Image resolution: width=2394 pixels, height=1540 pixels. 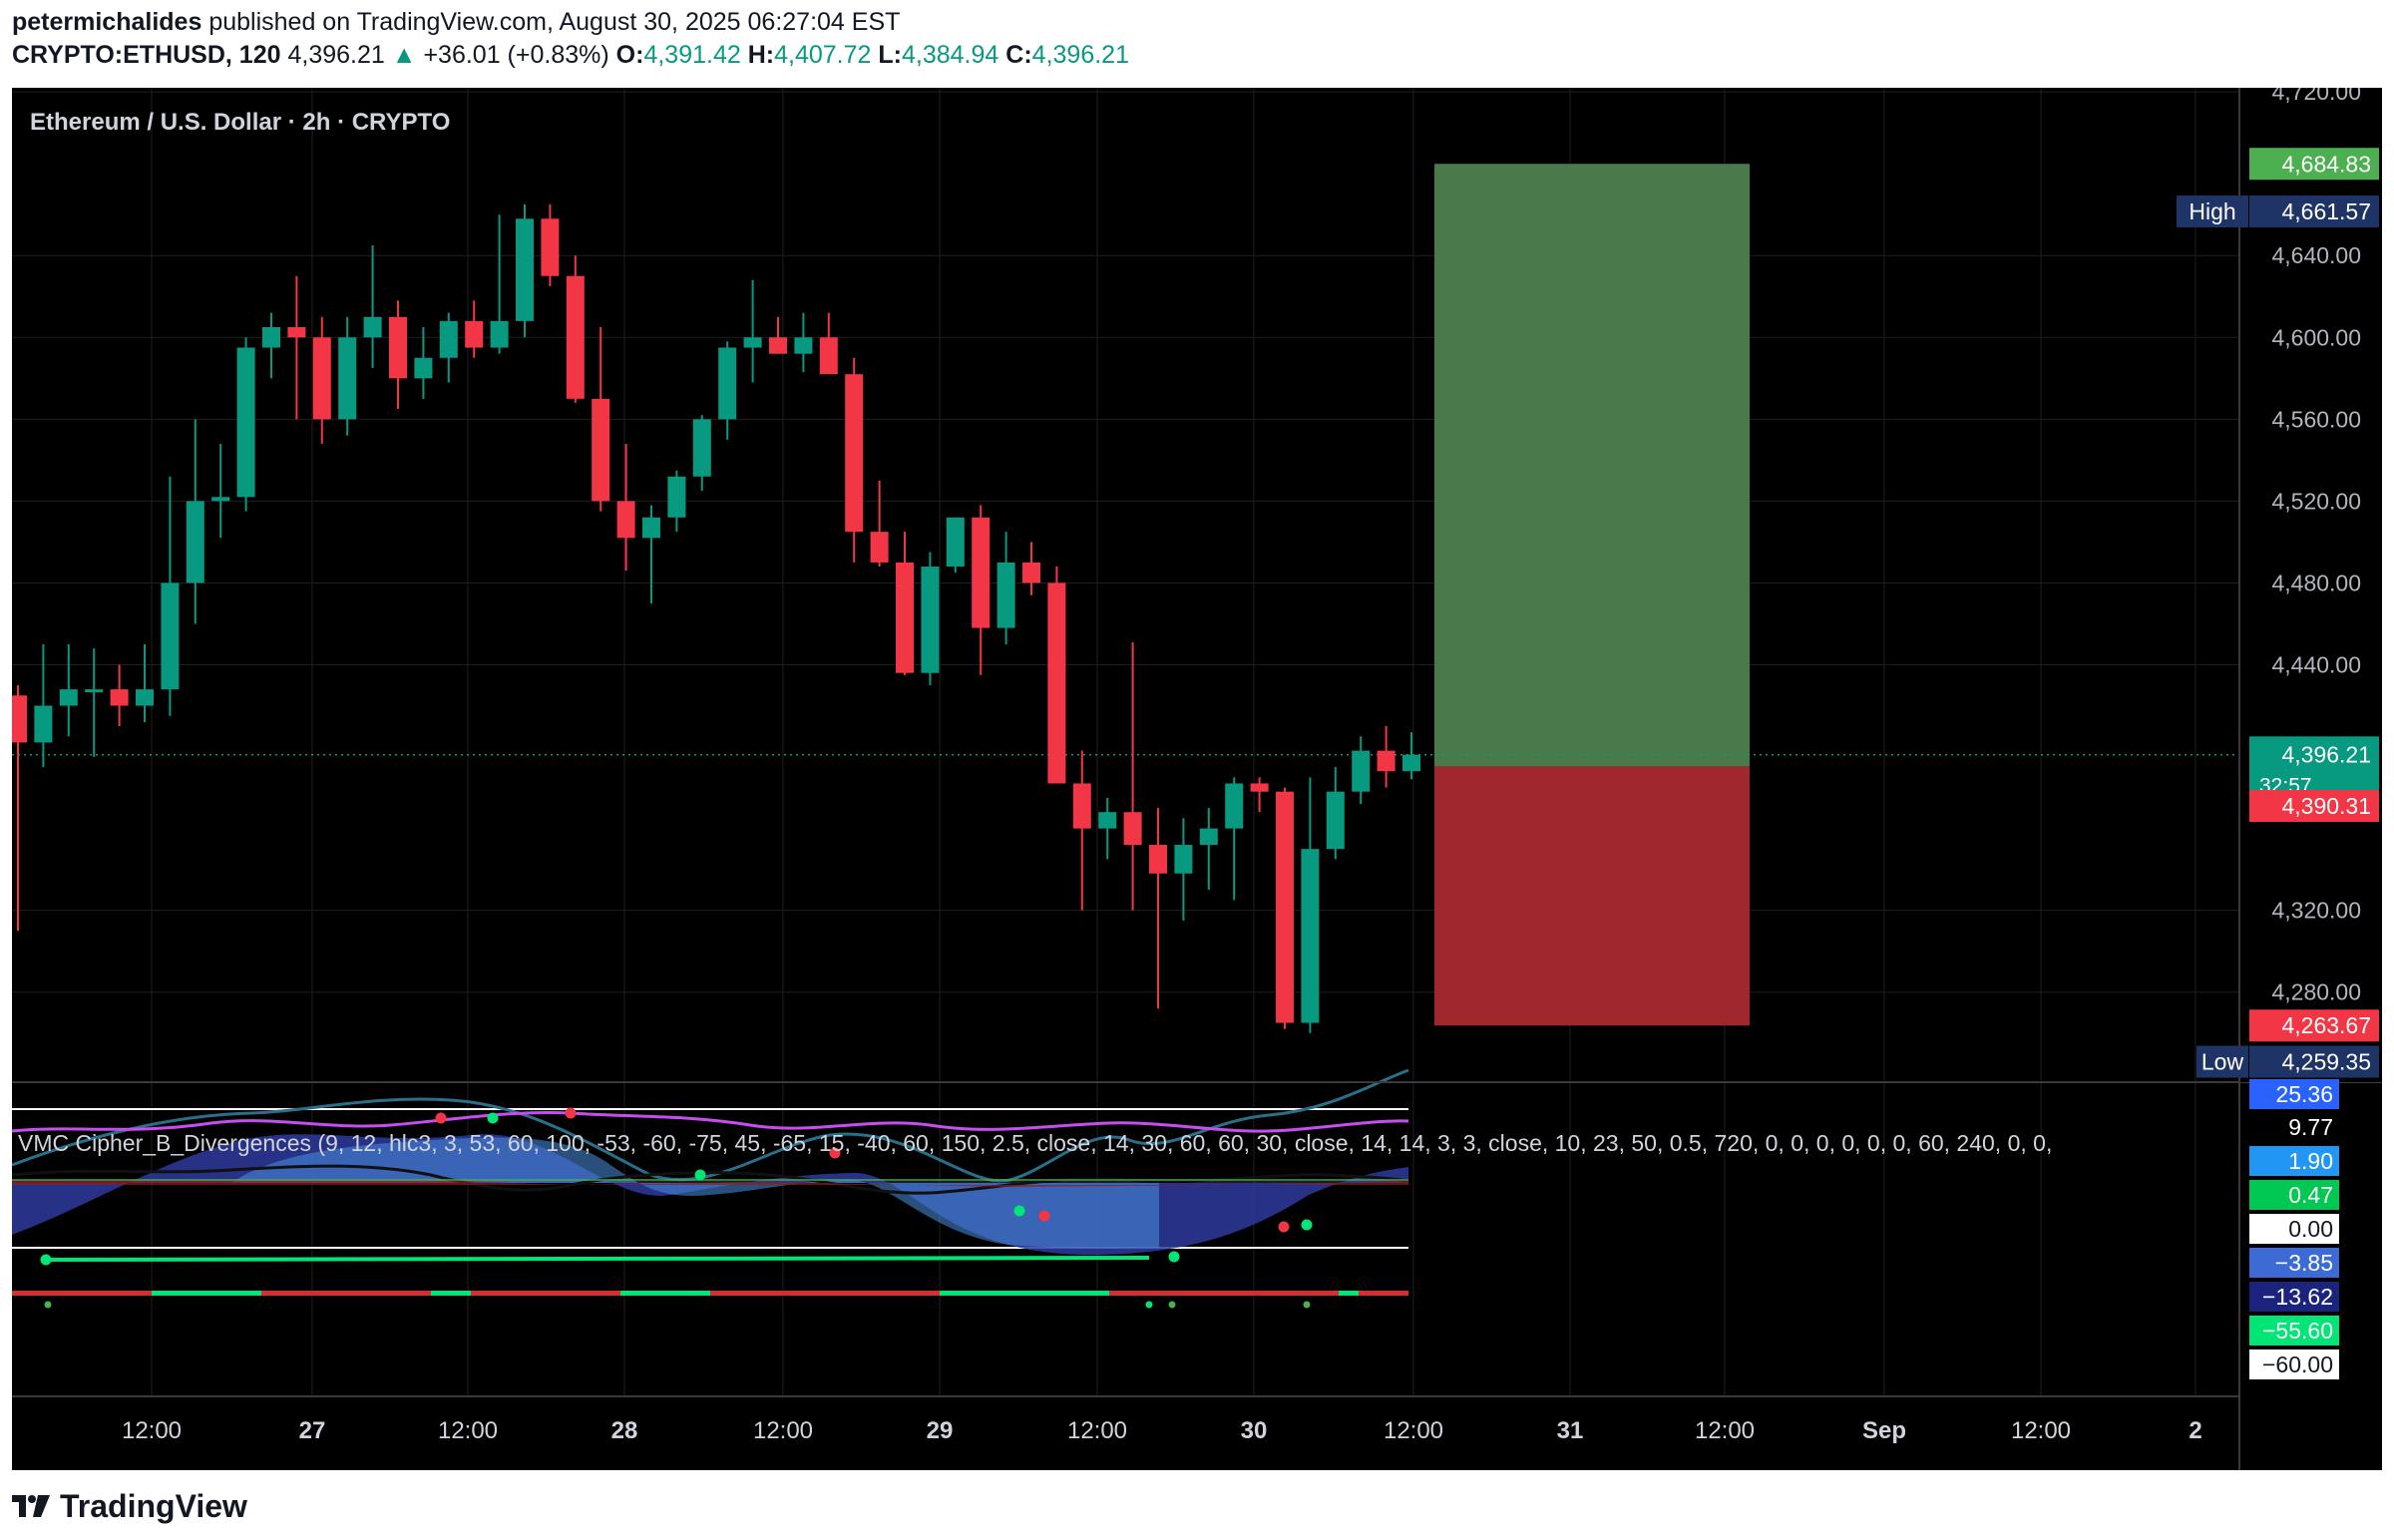 I want to click on profit-zone, so click(x=1592, y=465).